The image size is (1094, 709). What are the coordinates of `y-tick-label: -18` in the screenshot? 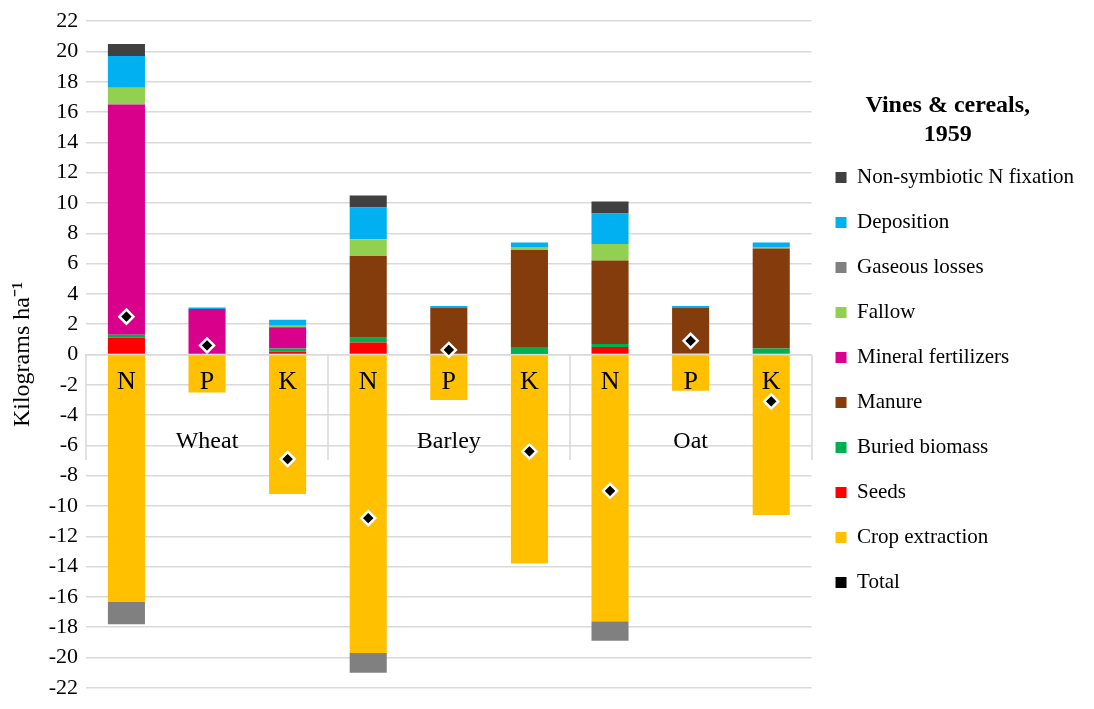 It's located at (63, 625).